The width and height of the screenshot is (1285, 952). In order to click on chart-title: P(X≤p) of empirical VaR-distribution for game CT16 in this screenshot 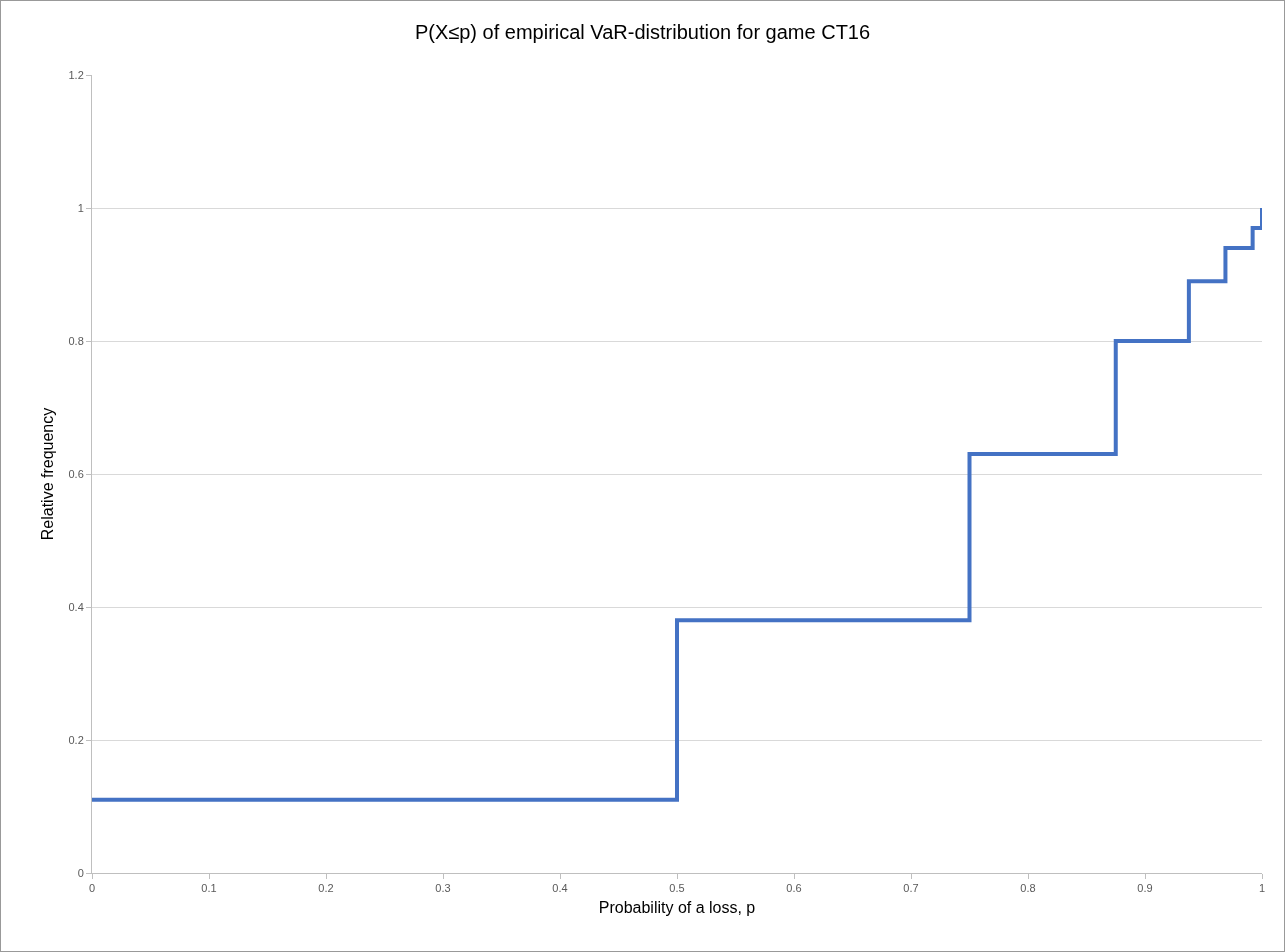, I will do `click(642, 31)`.